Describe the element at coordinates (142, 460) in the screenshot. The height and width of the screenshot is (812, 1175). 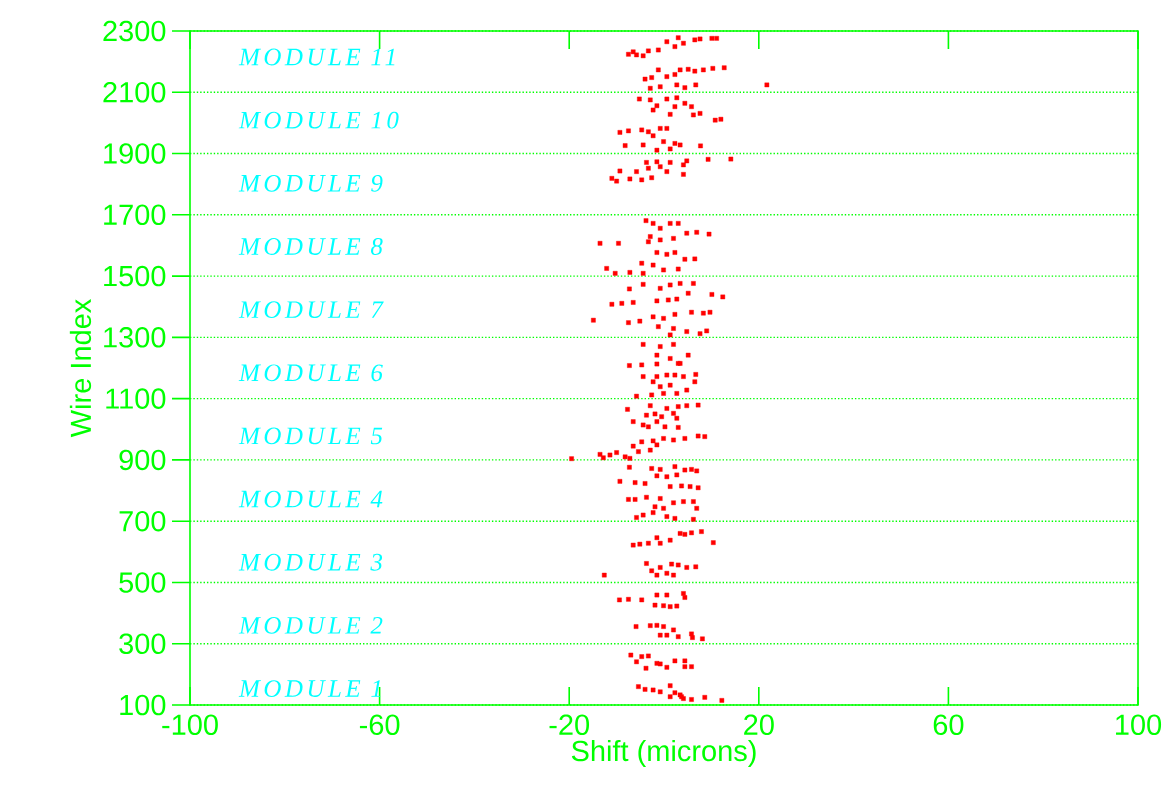
I see `y-tick-label: 900` at that location.